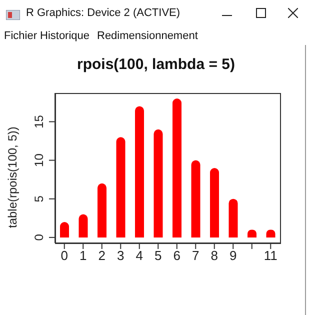 The height and width of the screenshot is (315, 312). Describe the element at coordinates (103, 13) in the screenshot. I see `text: R Graphics: Device 2 (ACTIVE)` at that location.